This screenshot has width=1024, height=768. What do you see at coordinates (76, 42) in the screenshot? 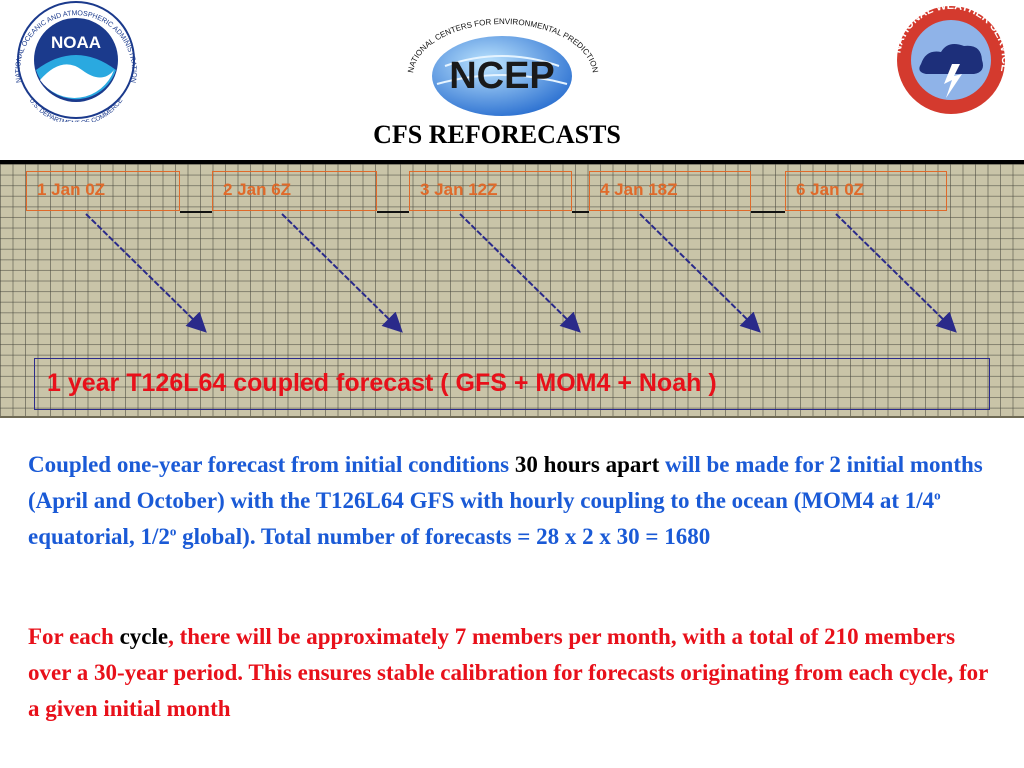
I see `noaa-wordmark: NOAA` at bounding box center [76, 42].